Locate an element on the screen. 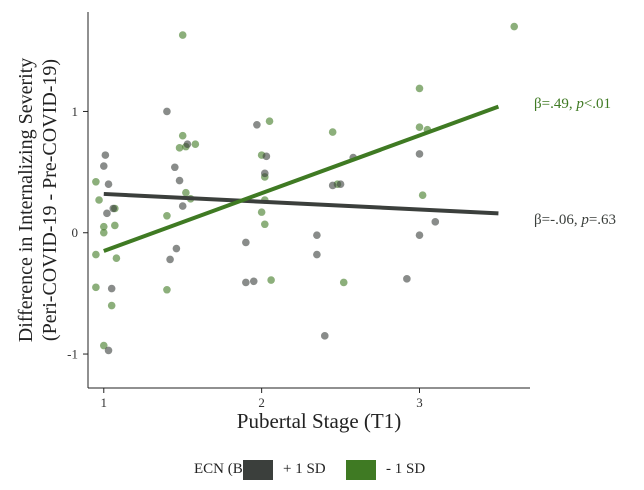 This screenshot has width=644, height=490. legend-label-plus-1sd: + 1 SD is located at coordinates (304, 469).